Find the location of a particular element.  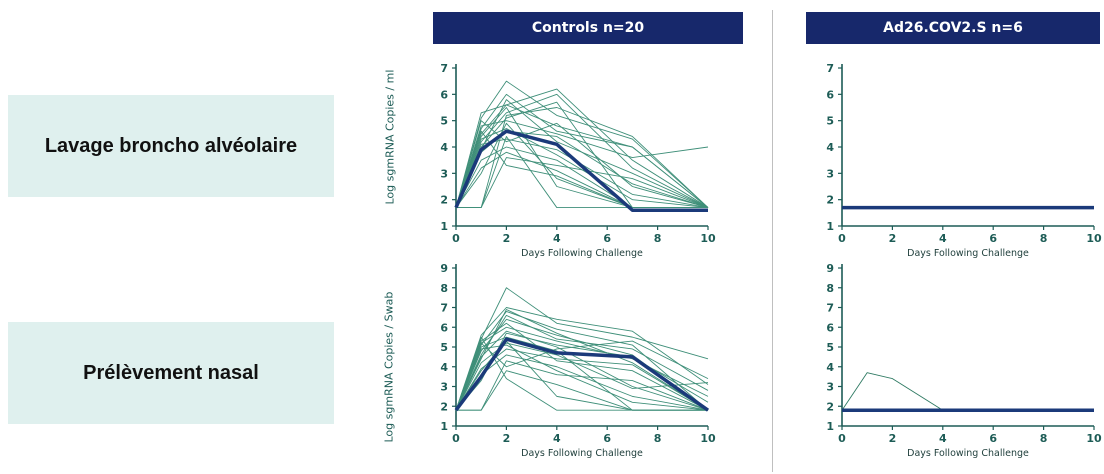

top-left-ytick-label: 7 is located at coordinates (444, 68).